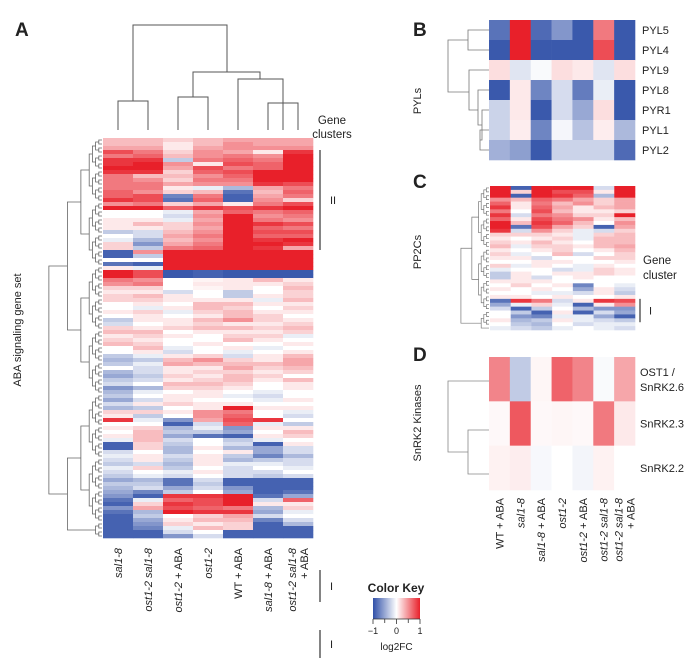 This screenshot has height=670, width=692. Describe the element at coordinates (420, 30) in the screenshot. I see `panel-letter-b: B` at that location.